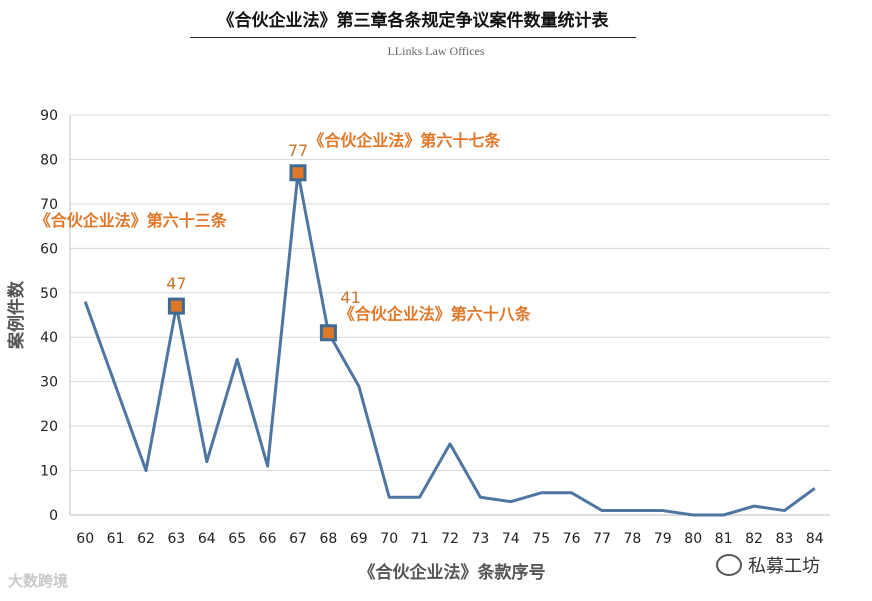  What do you see at coordinates (541, 539) in the screenshot?
I see `x-tick-label: 75` at bounding box center [541, 539].